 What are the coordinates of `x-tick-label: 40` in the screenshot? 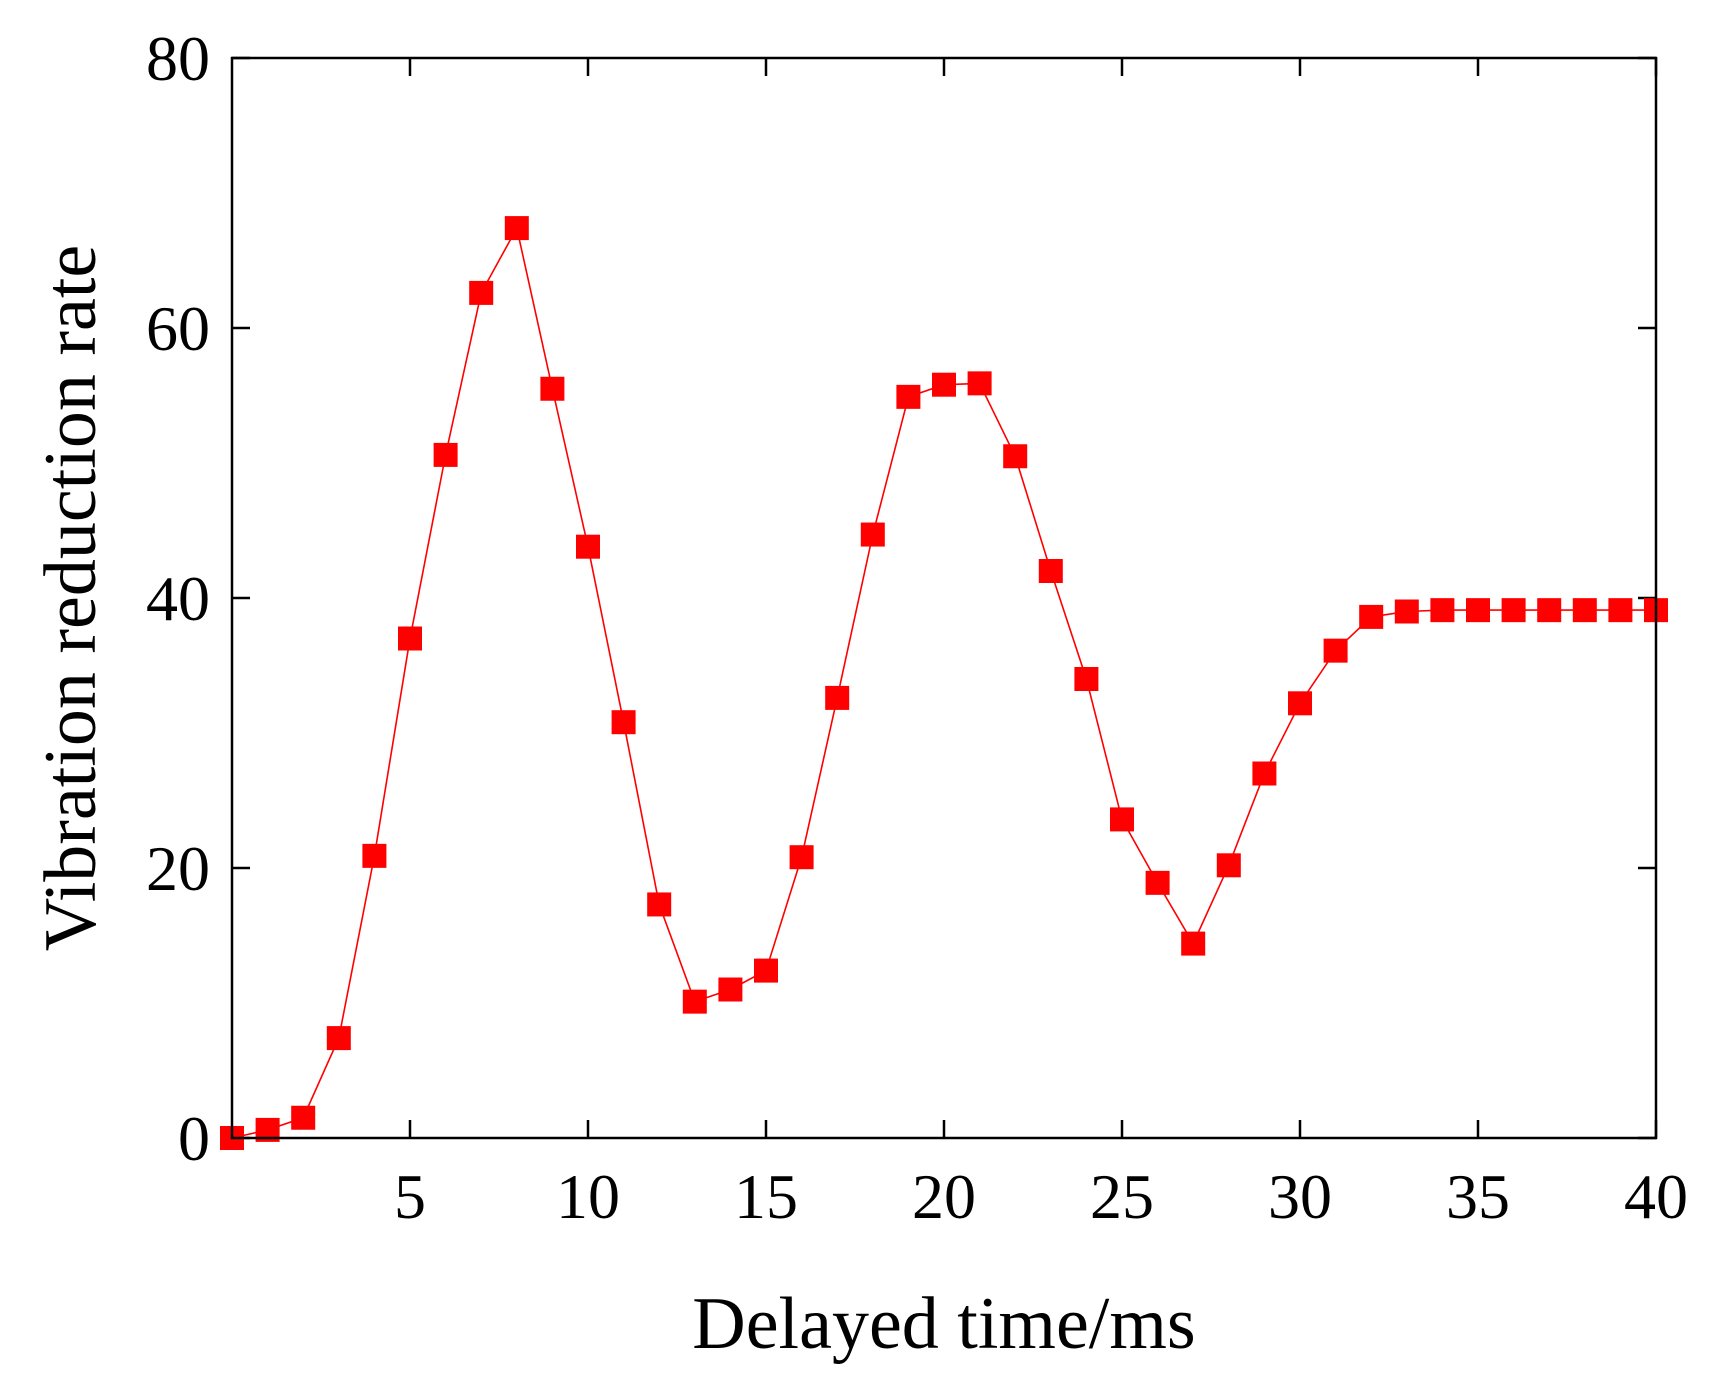 It's located at (1656, 1196).